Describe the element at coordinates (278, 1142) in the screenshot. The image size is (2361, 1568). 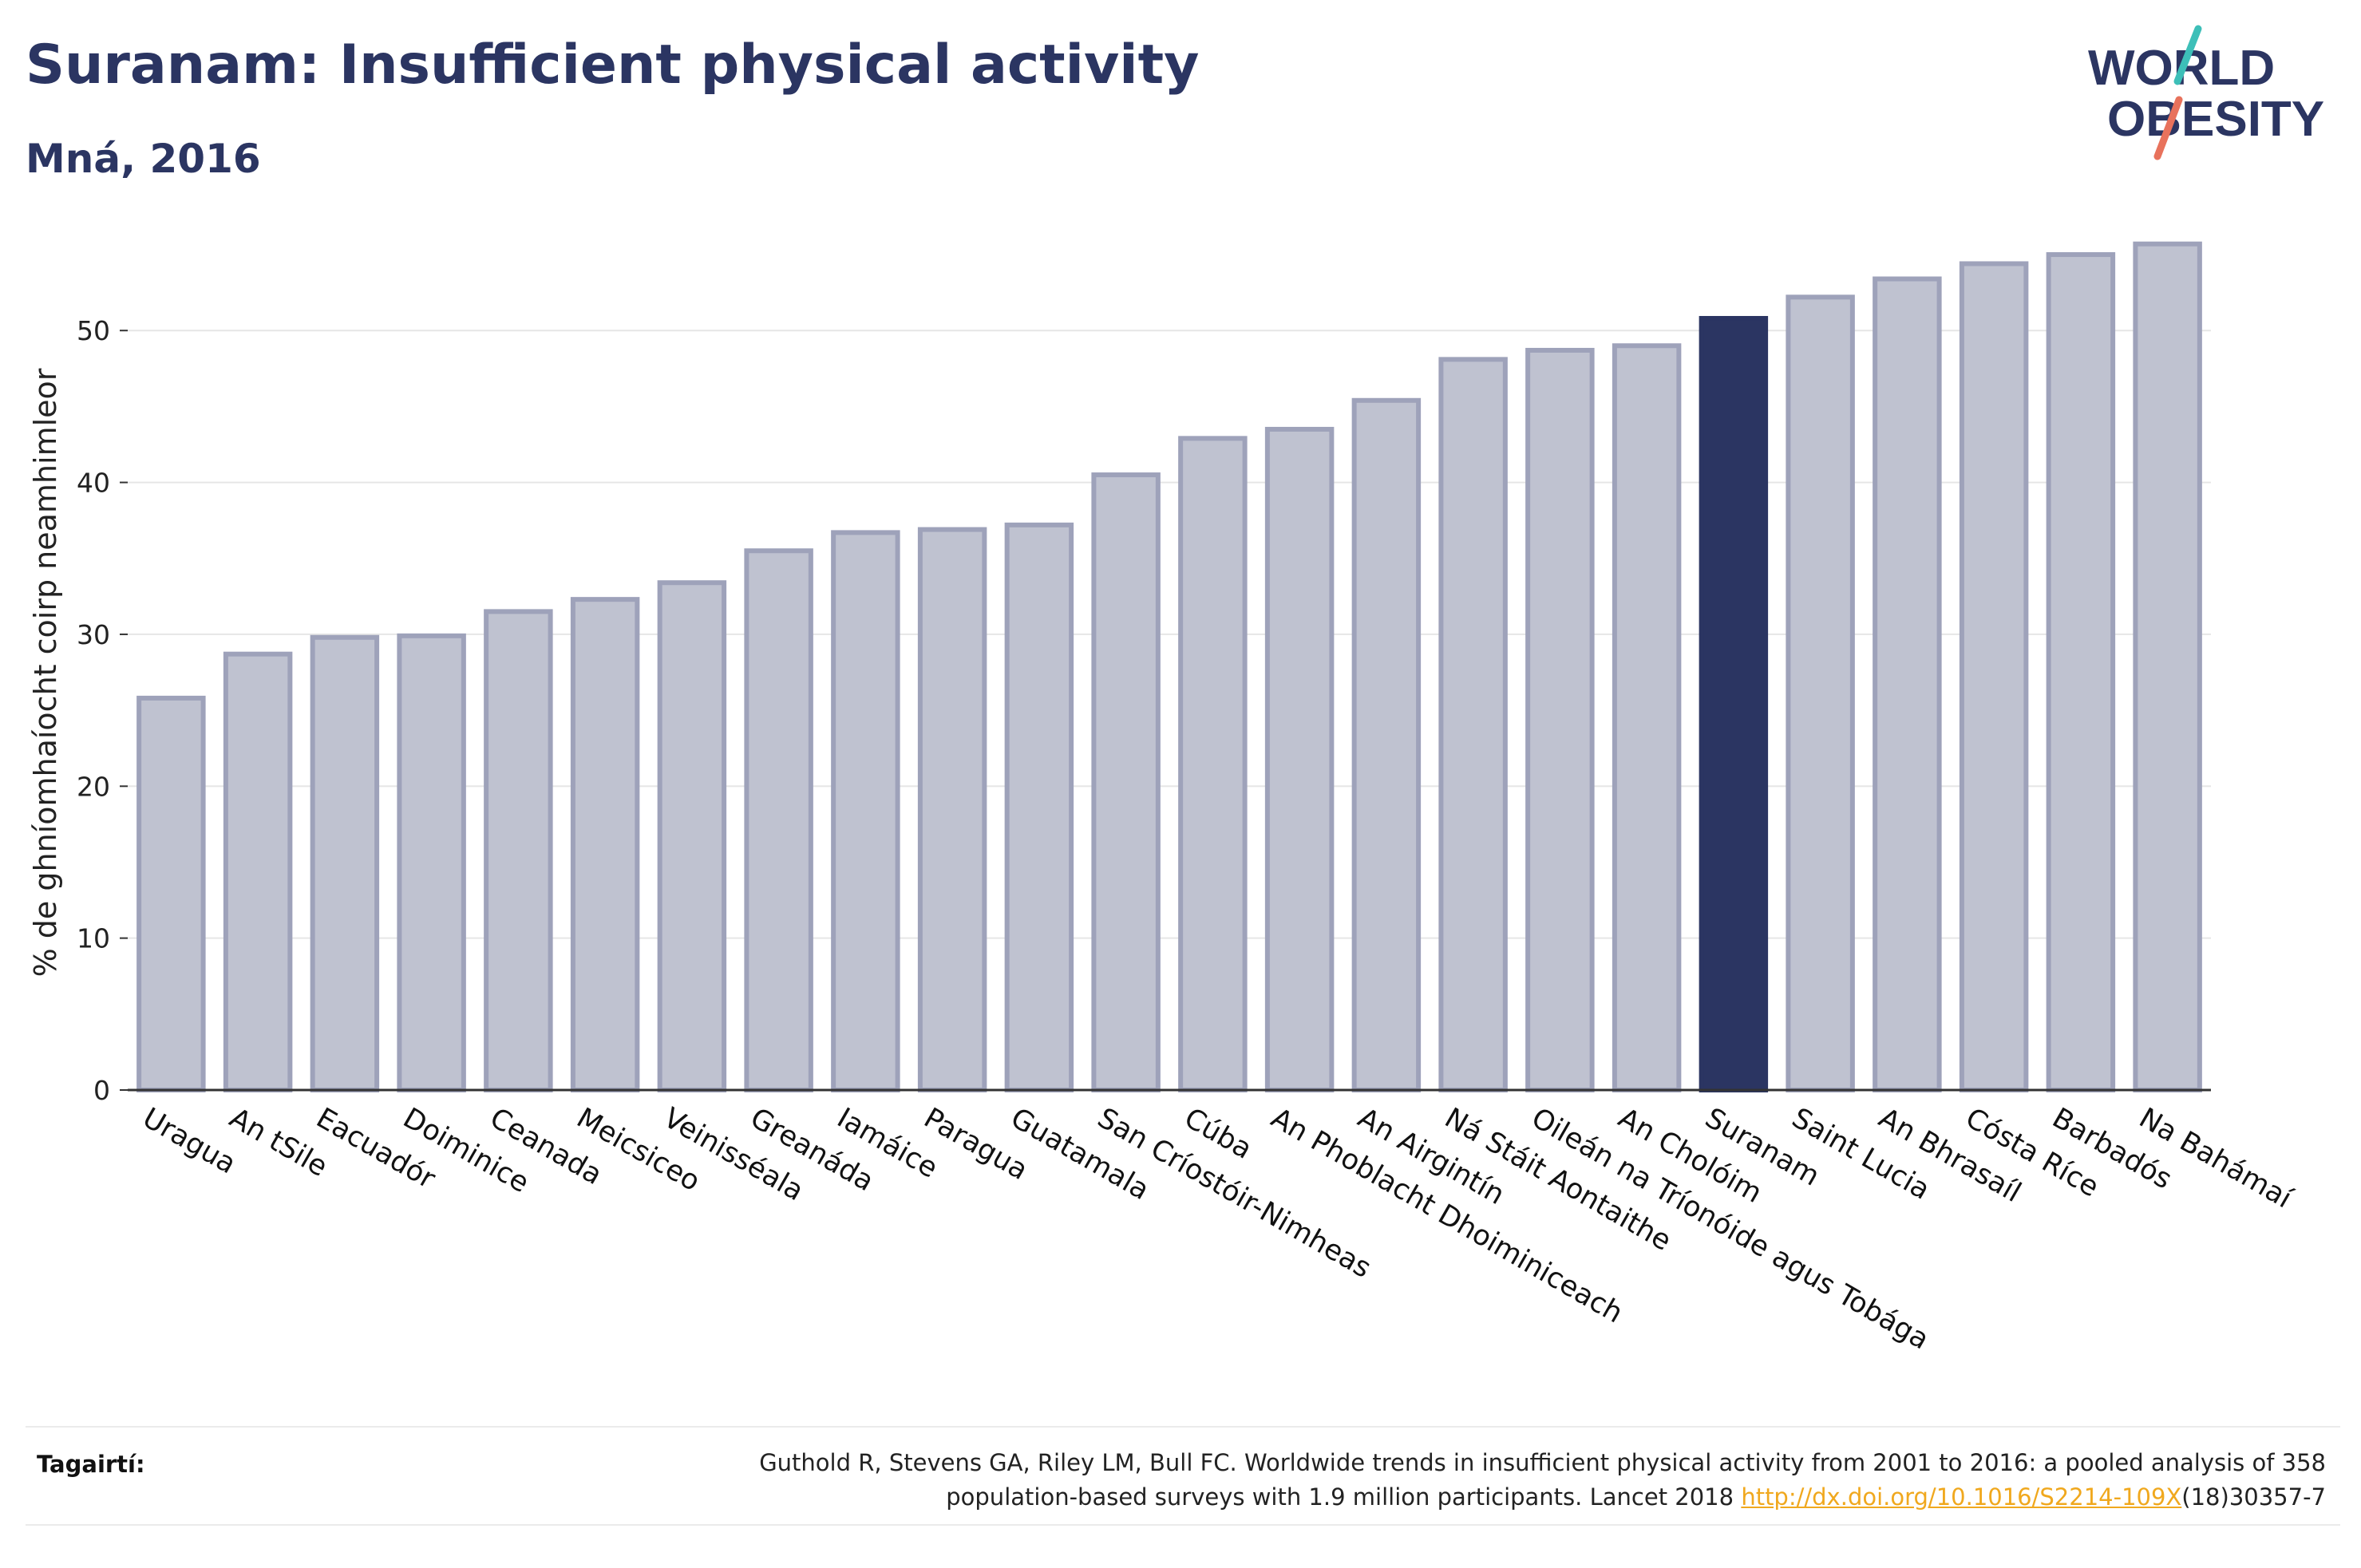
I see `x-tick-label-1: An tSile` at that location.